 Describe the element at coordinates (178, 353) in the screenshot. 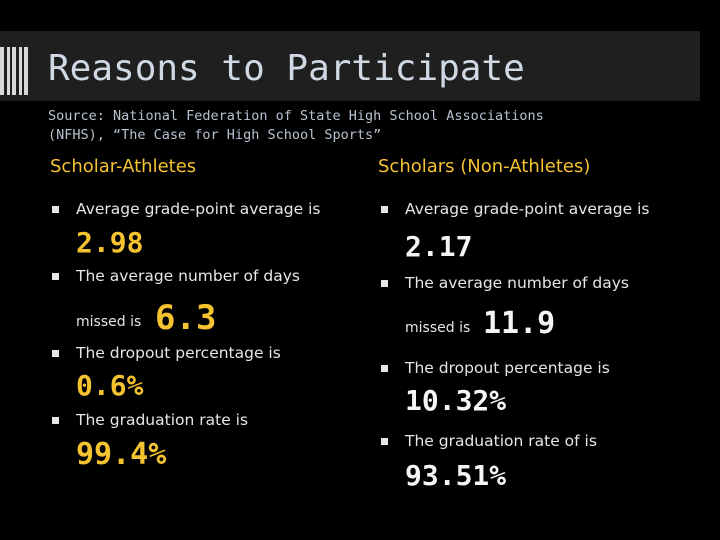

I see `left-dropout-label: The dropout percentage is` at that location.